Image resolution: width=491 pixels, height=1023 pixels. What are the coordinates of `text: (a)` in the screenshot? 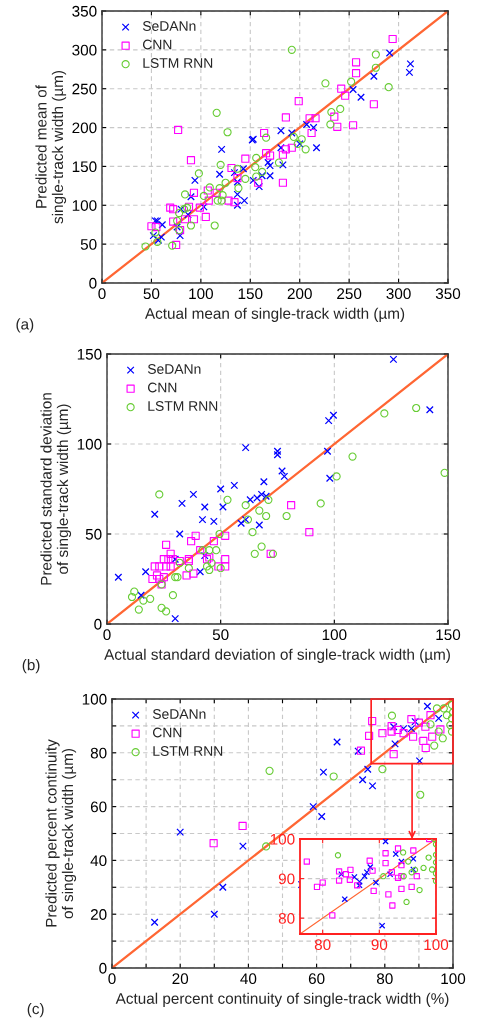 It's located at (25, 325).